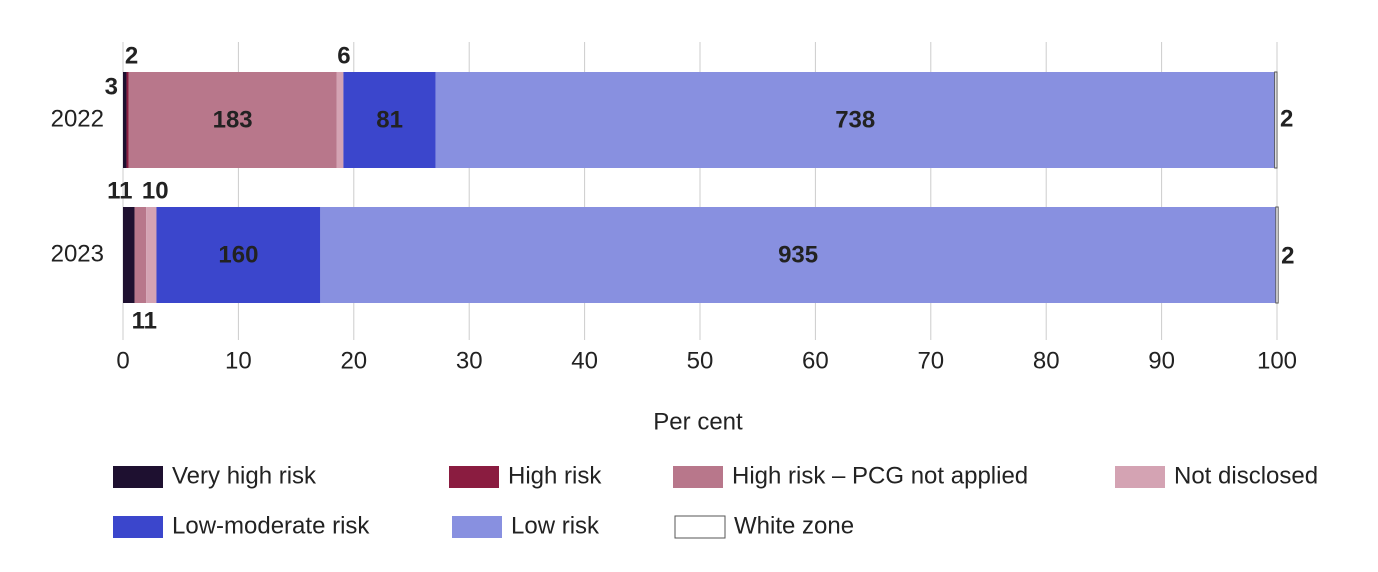 The image size is (1378, 572). Describe the element at coordinates (469, 360) in the screenshot. I see `x-tick-label: 30` at that location.